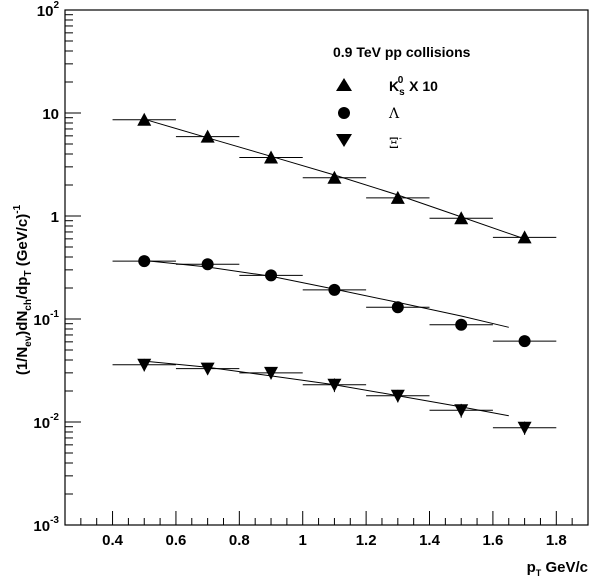 The image size is (593, 577). What do you see at coordinates (556, 540) in the screenshot?
I see `x-tick-label: 1.8` at bounding box center [556, 540].